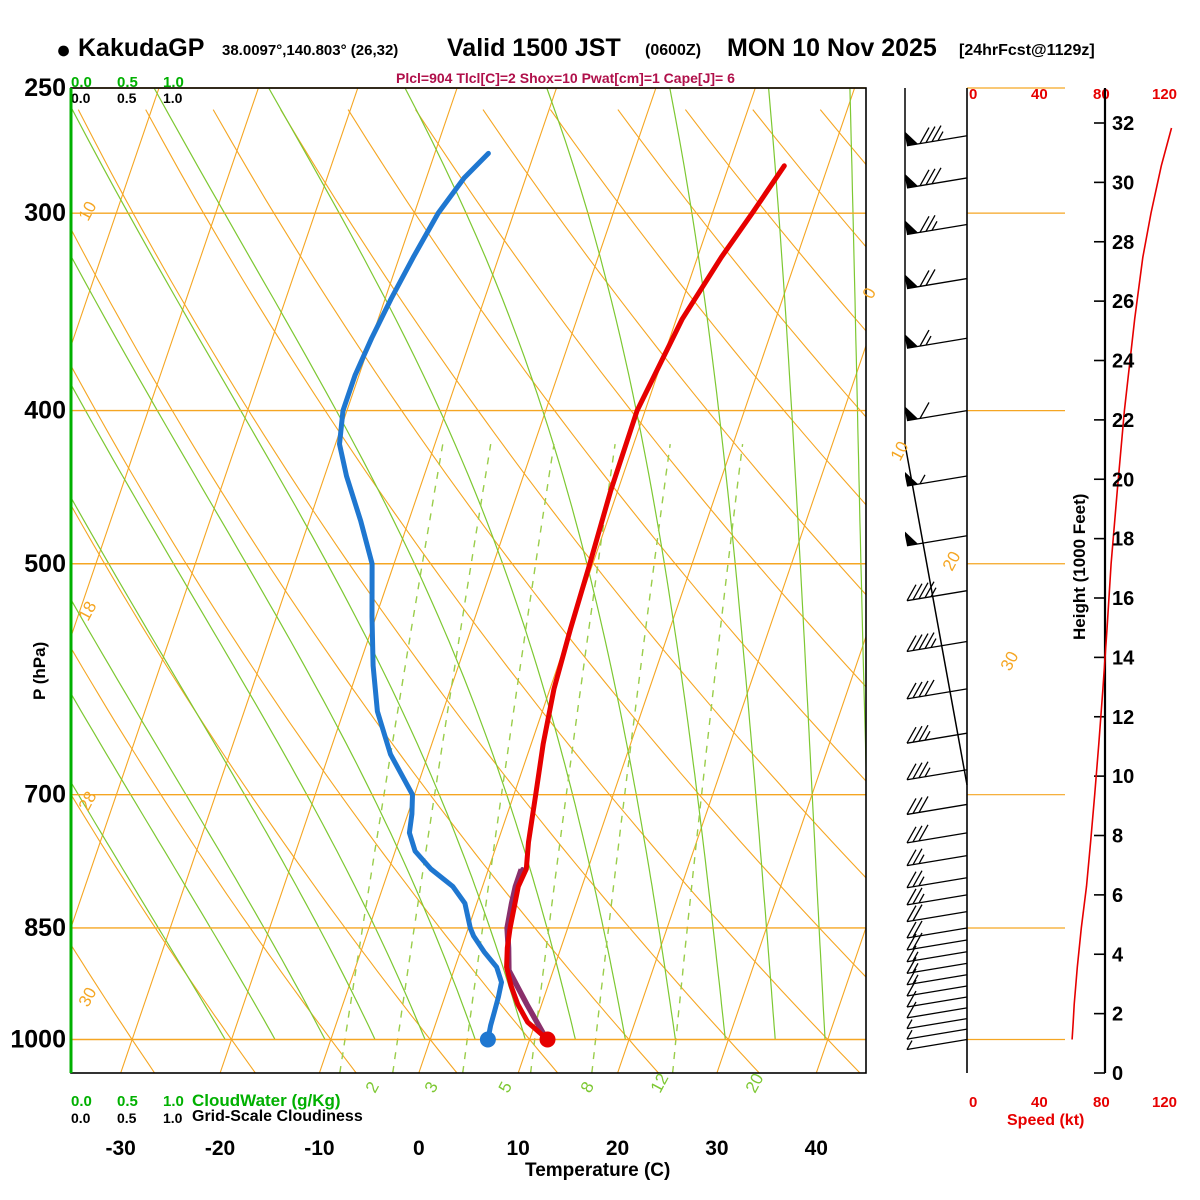 The image size is (1200, 1200). What do you see at coordinates (266, 1100) in the screenshot?
I see `cloudwater-axis-label: CloudWater (g/Kg)` at bounding box center [266, 1100].